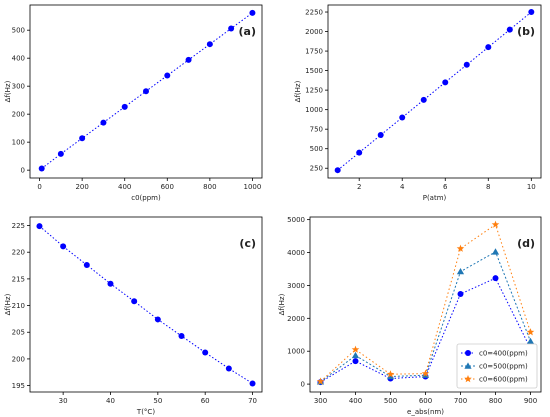  What do you see at coordinates (18, 279) in the screenshot?
I see `y-tick-label: 215` at bounding box center [18, 279].